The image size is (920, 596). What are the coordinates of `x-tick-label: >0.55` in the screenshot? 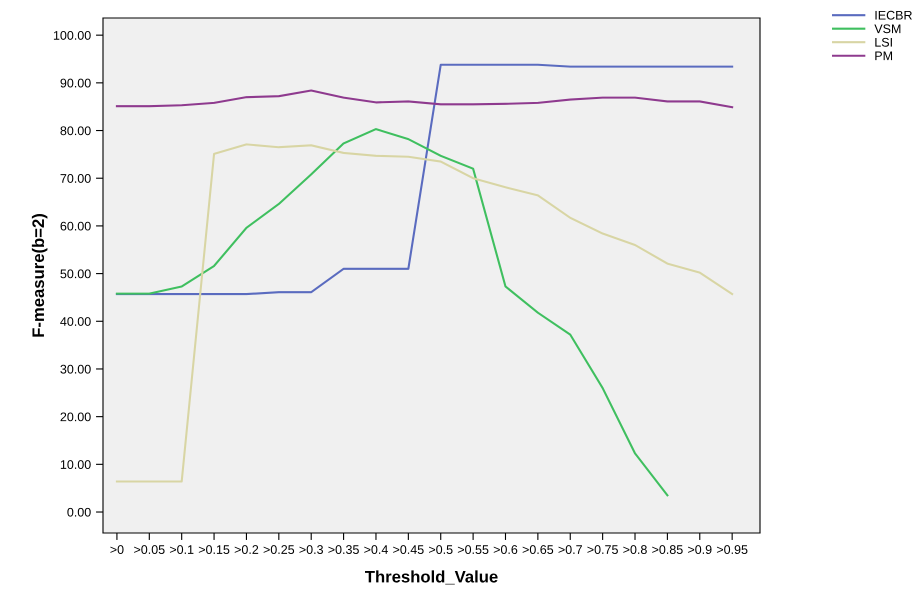 It's located at (473, 549).